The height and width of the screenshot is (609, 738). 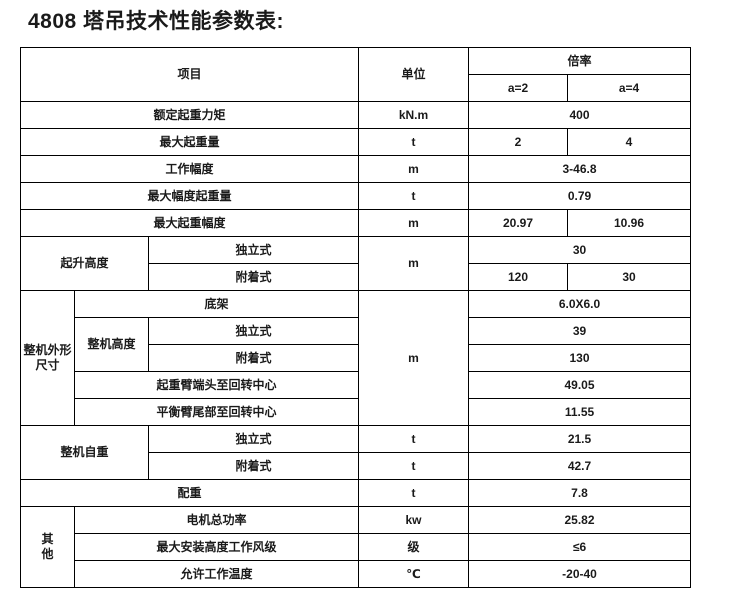 What do you see at coordinates (579, 520) in the screenshot?
I see `row-value: 25.82` at bounding box center [579, 520].